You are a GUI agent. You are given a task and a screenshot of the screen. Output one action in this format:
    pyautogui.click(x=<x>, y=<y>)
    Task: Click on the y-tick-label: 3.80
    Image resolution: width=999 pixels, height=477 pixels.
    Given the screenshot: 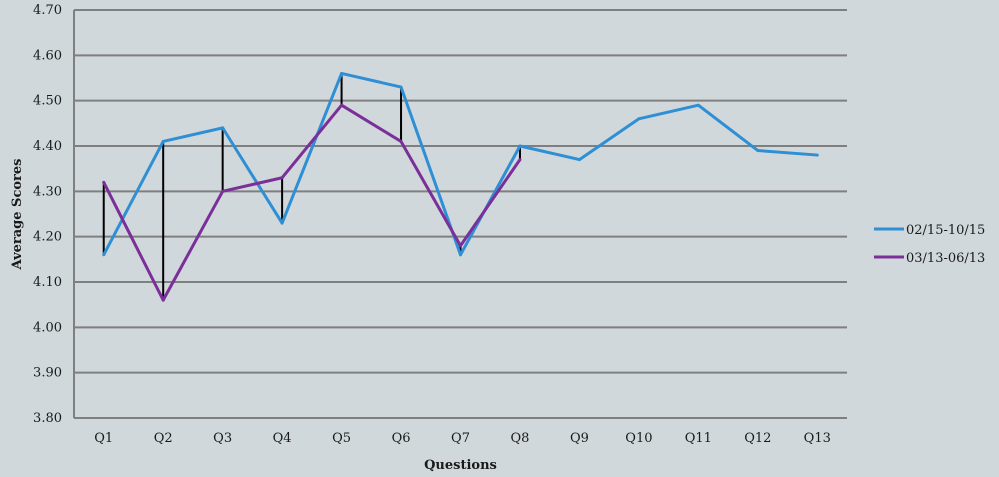 What is the action you would take?
    pyautogui.click(x=47, y=418)
    